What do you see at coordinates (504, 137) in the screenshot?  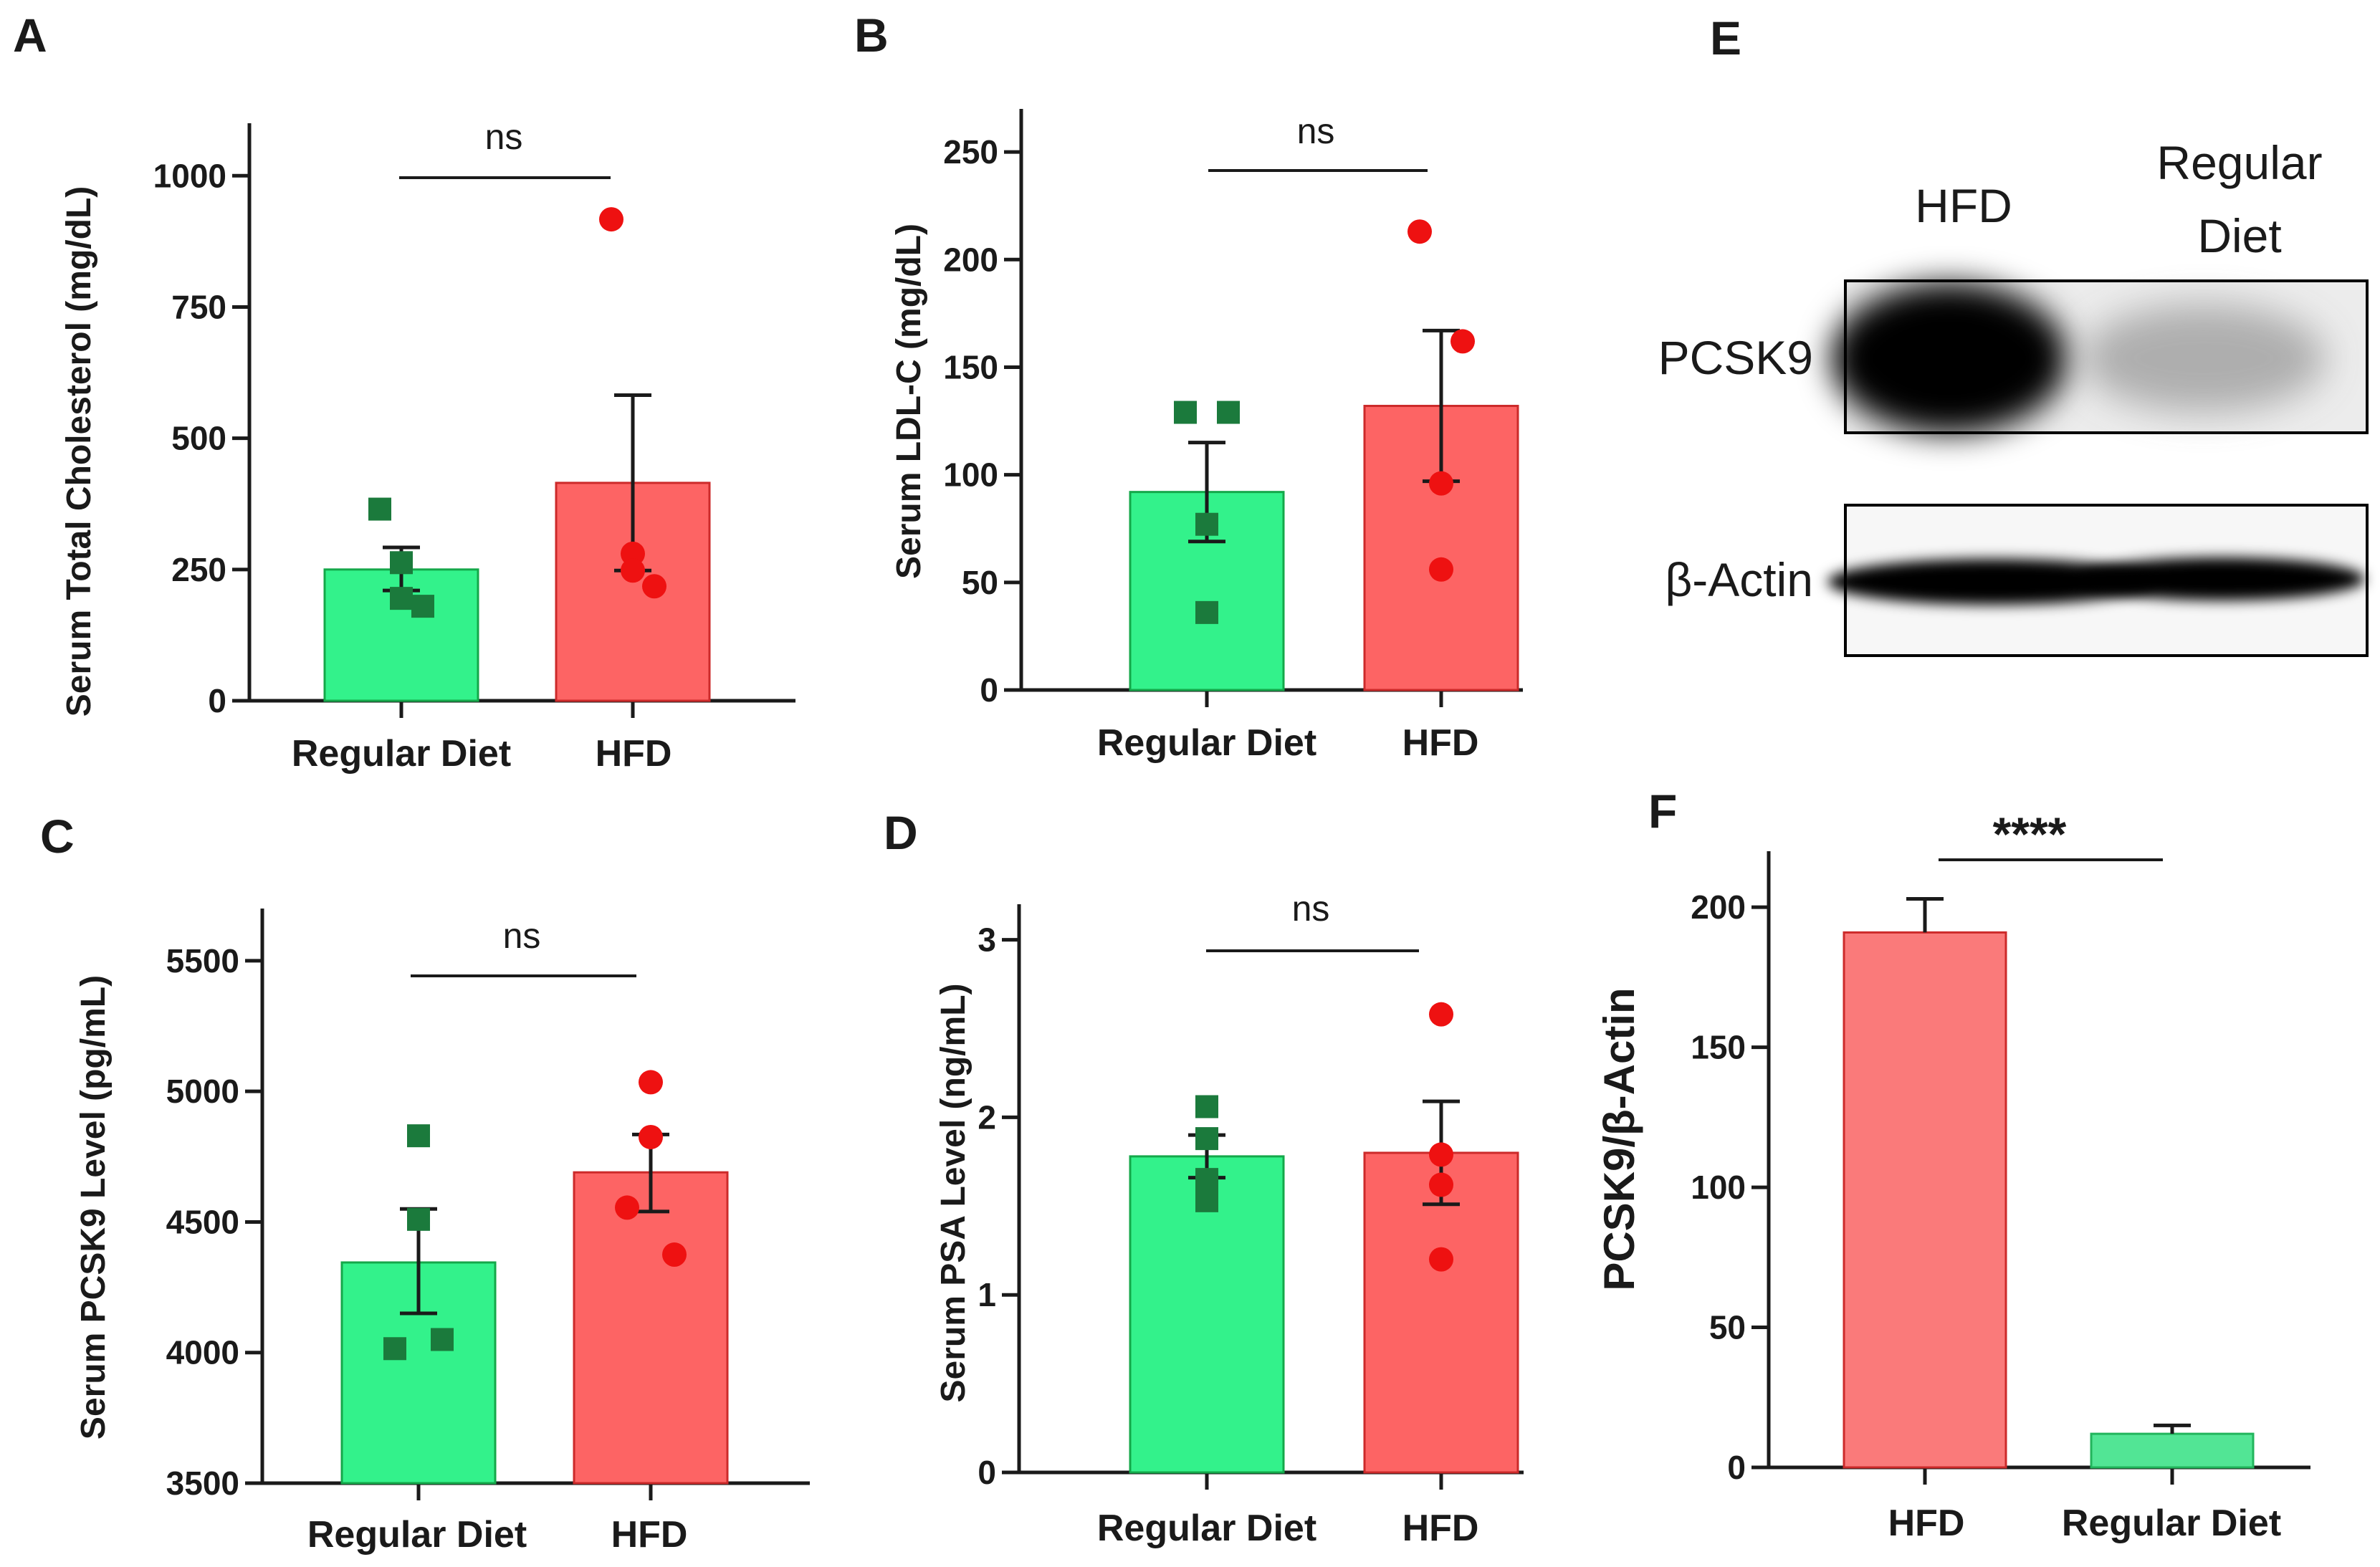 I see `chart-a-significance-label: ns` at bounding box center [504, 137].